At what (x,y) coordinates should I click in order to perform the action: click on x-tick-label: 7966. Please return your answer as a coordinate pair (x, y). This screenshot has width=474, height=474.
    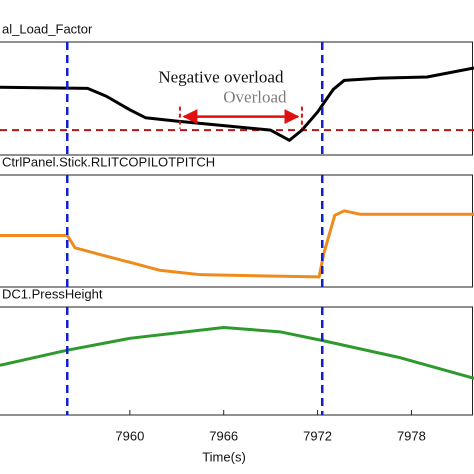
    Looking at the image, I should click on (223, 435).